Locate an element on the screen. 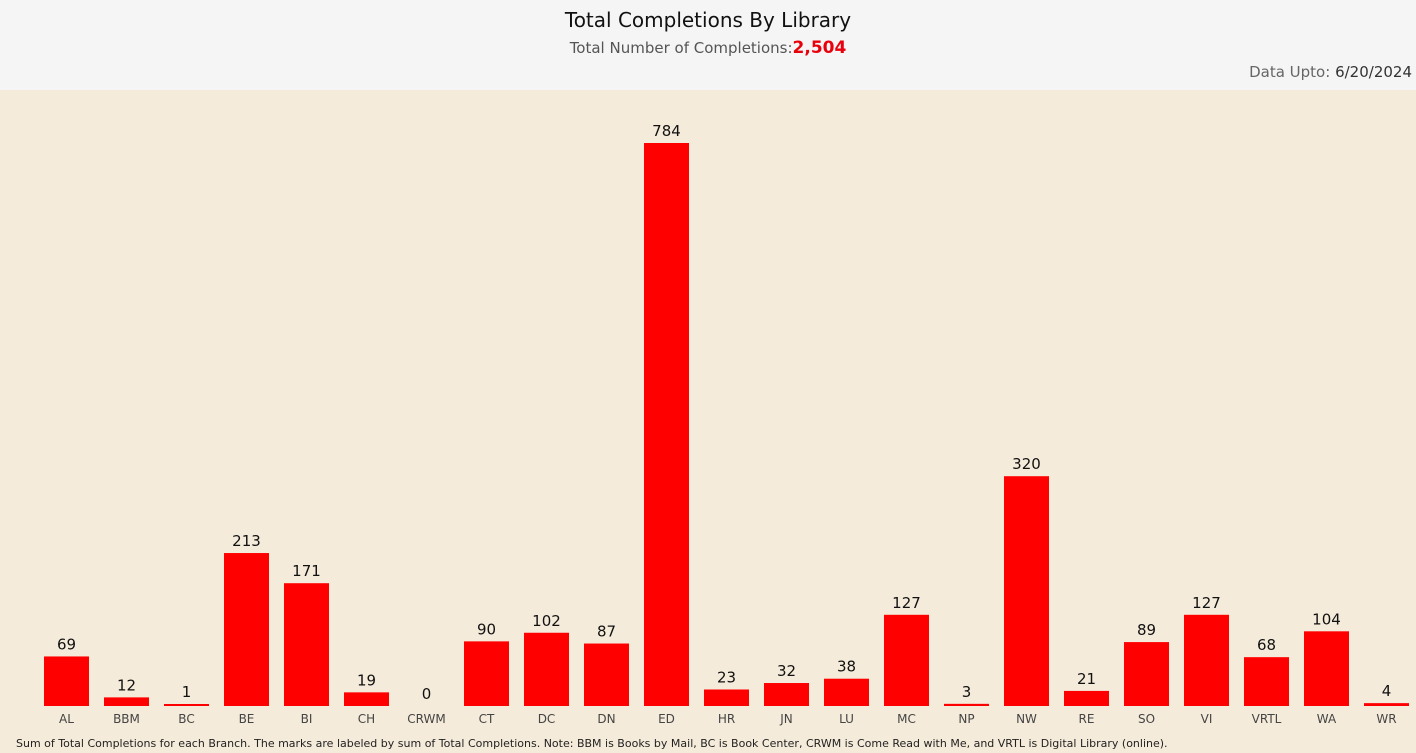 This screenshot has height=753, width=1416. bar-value-label: 104 is located at coordinates (1326, 619).